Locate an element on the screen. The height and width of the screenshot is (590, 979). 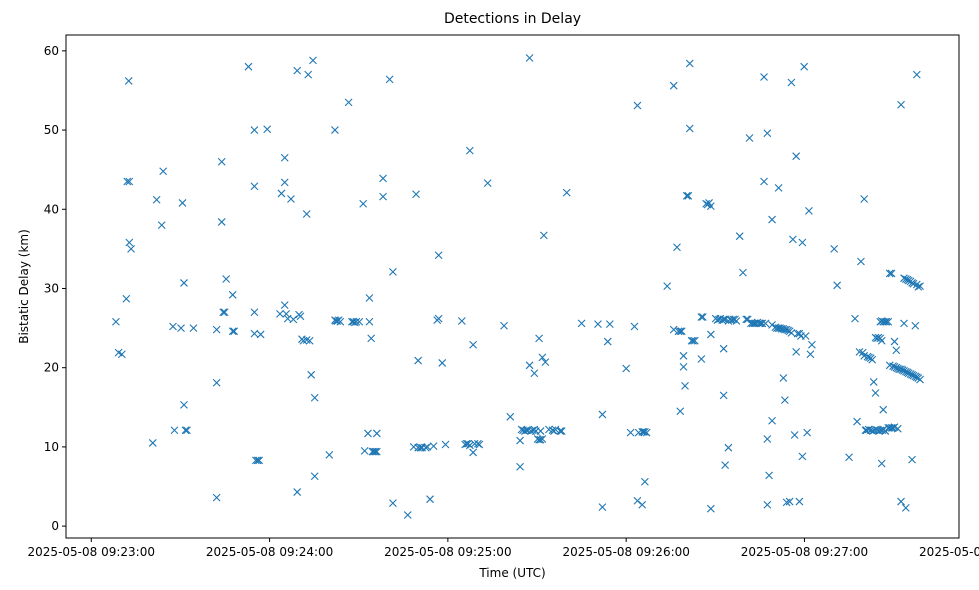
y-tick-label: 10 is located at coordinates (51, 447).